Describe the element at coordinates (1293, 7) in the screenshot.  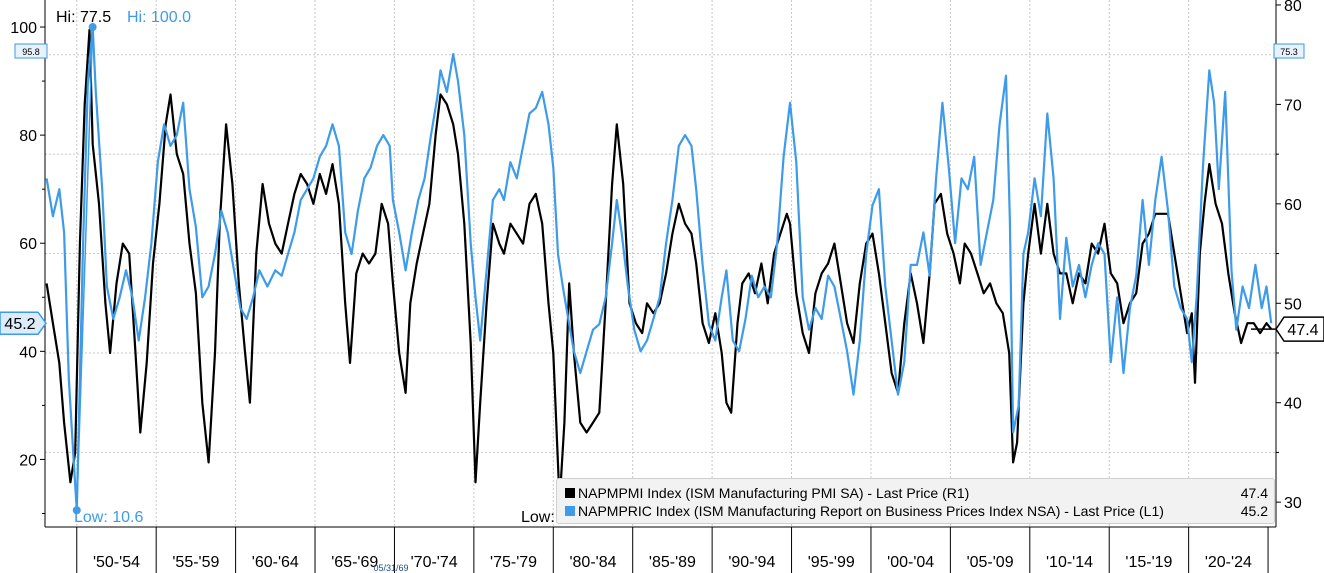
I see `right-tick-label: 80` at that location.